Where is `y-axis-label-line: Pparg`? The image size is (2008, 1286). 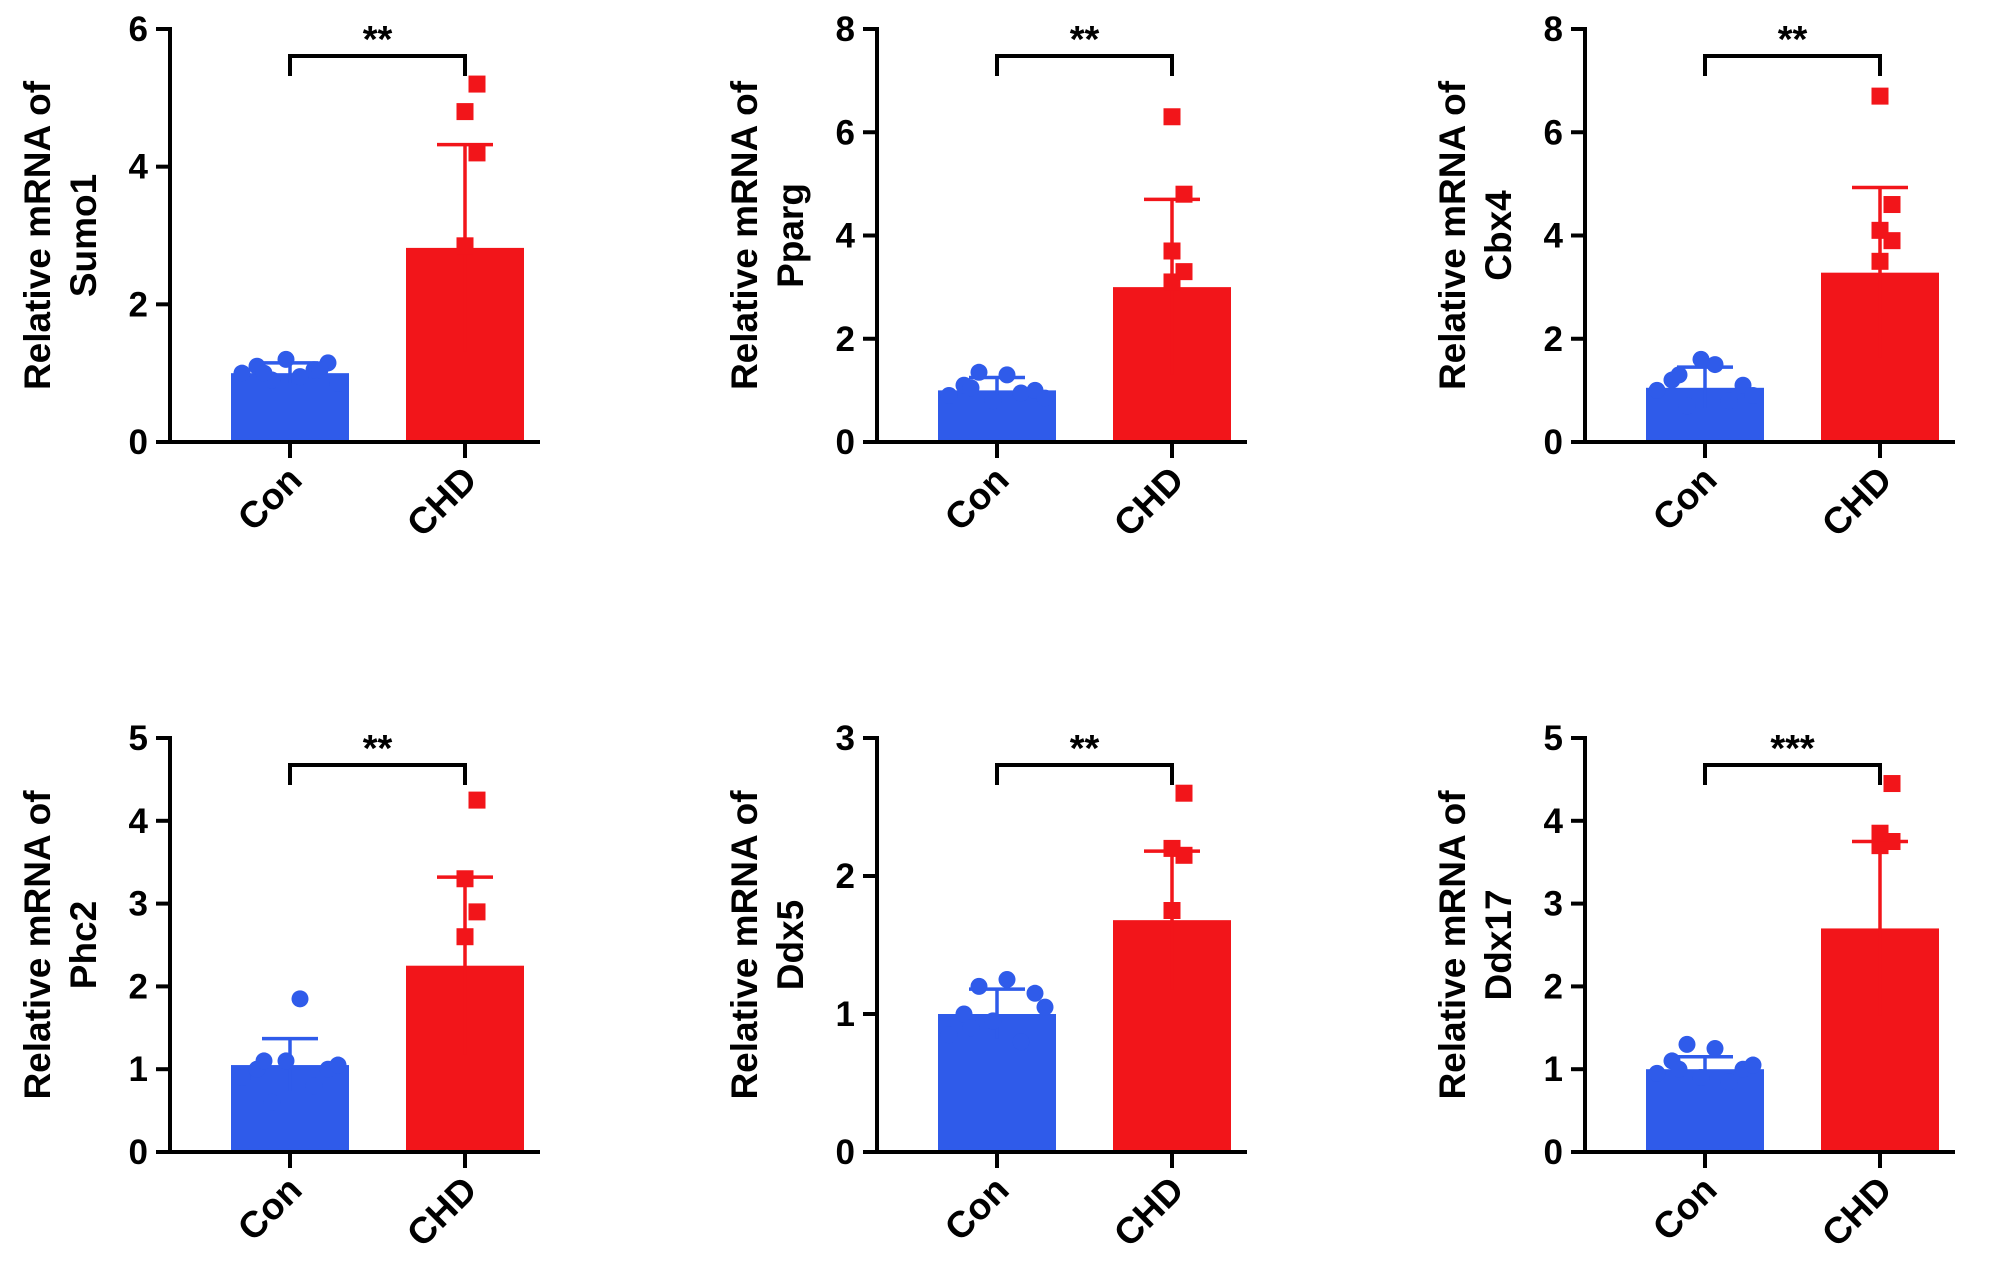
y-axis-label-line: Pparg is located at coordinates (790, 235).